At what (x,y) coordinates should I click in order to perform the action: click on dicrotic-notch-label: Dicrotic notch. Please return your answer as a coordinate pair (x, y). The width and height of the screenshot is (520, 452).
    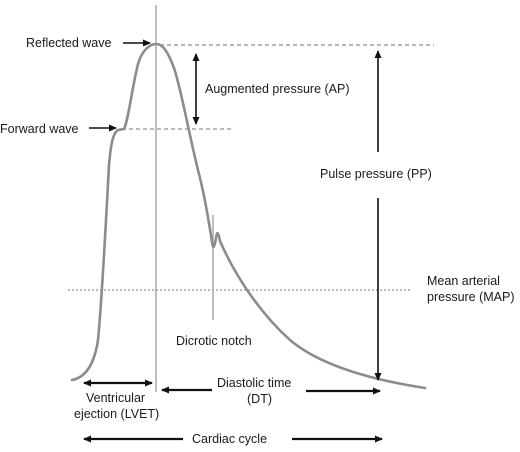
    Looking at the image, I should click on (214, 341).